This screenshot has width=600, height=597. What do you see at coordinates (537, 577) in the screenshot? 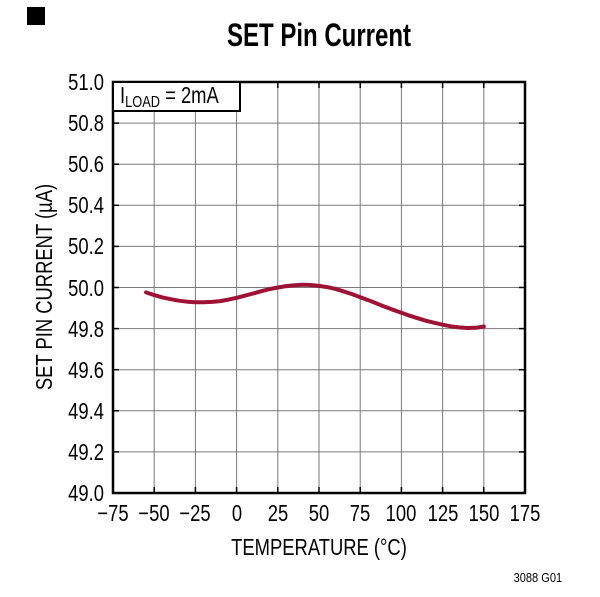
I see `figure-number: 3088 G01` at bounding box center [537, 577].